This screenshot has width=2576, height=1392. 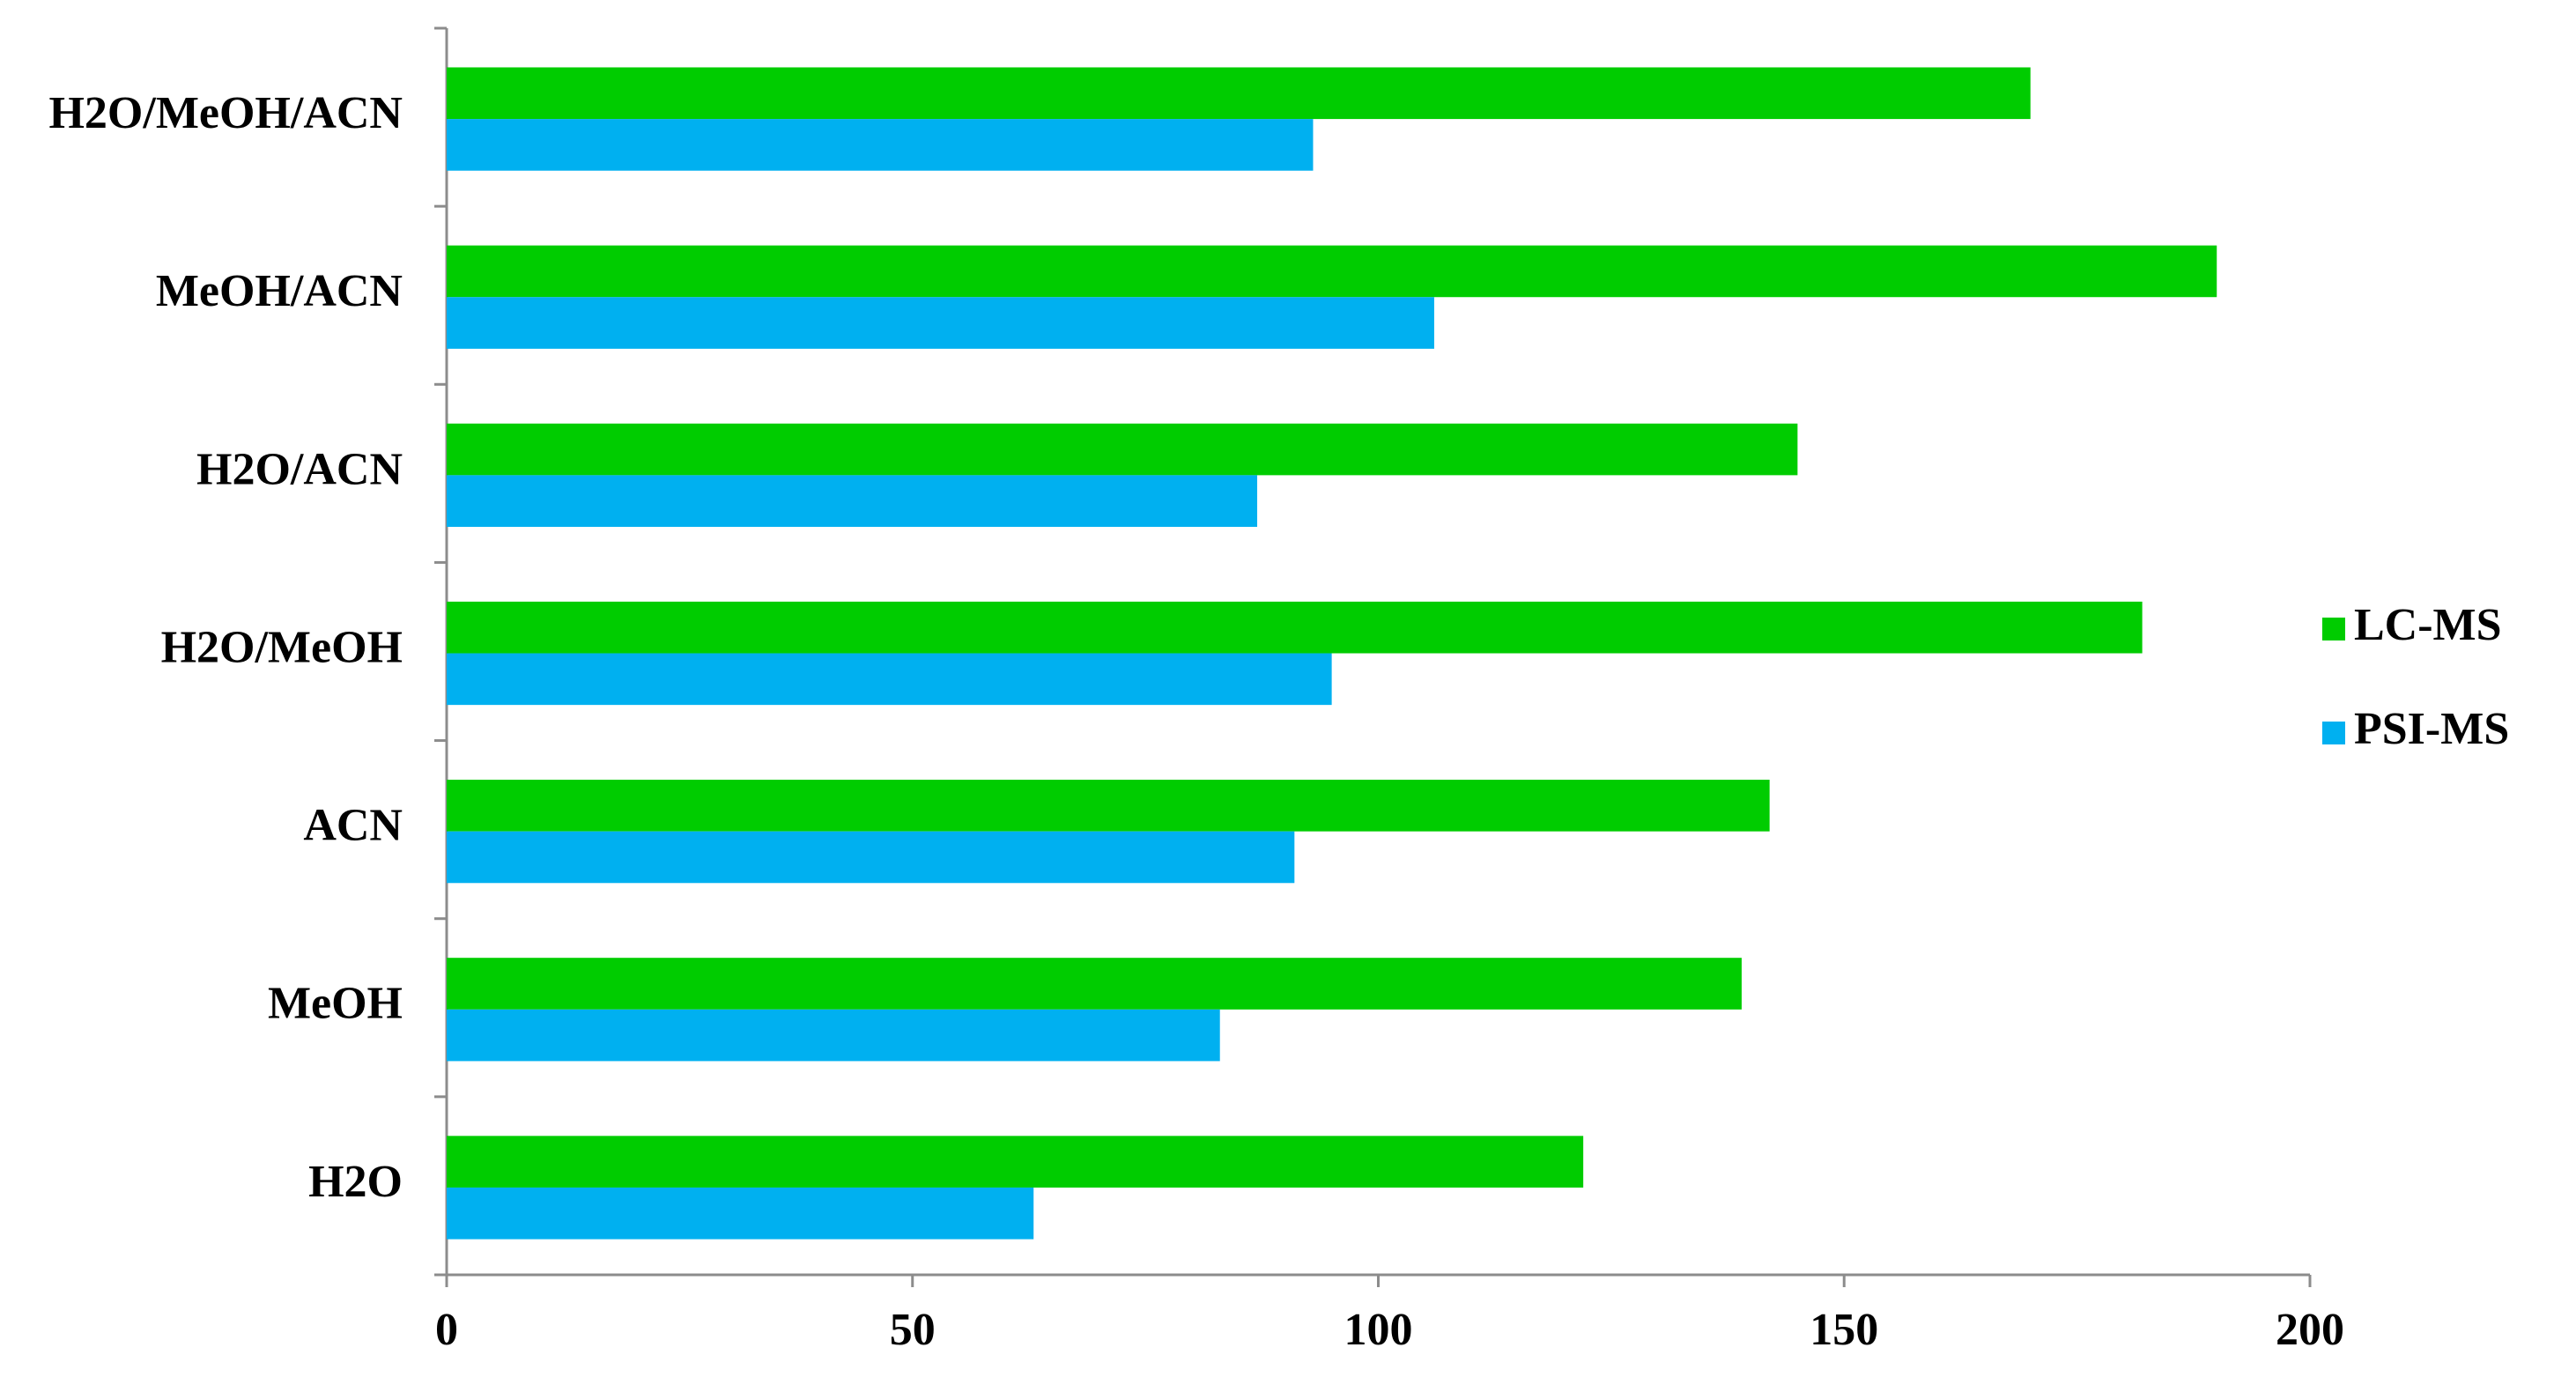 What do you see at coordinates (335, 1004) in the screenshot?
I see `y-tick-label: MeOH` at bounding box center [335, 1004].